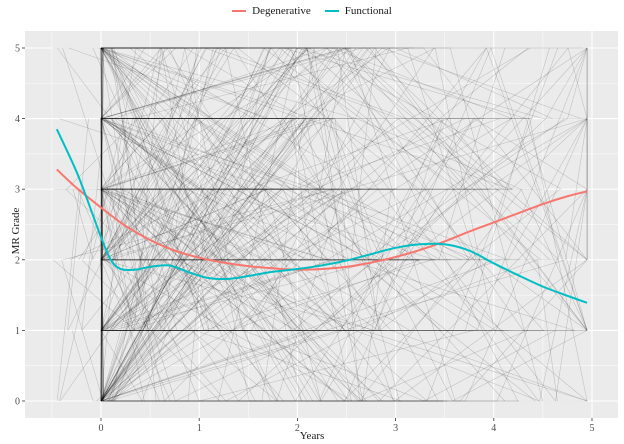  I want to click on x-tick-label: 1, so click(199, 428).